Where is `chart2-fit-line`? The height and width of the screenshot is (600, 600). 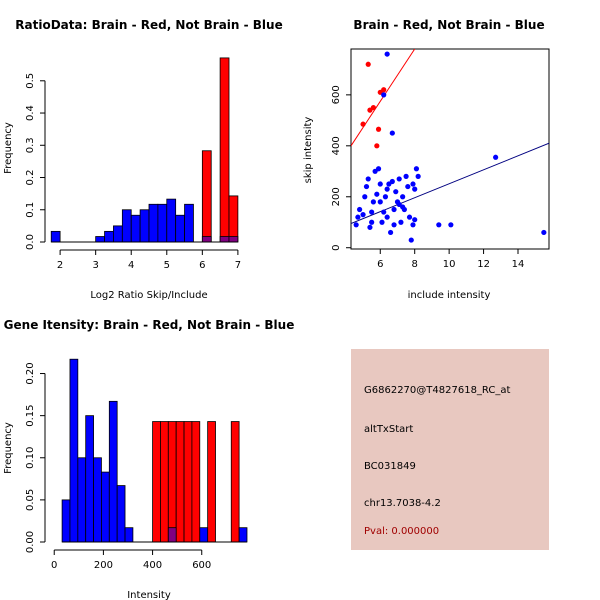 chart2-fit-line is located at coordinates (383, 98).